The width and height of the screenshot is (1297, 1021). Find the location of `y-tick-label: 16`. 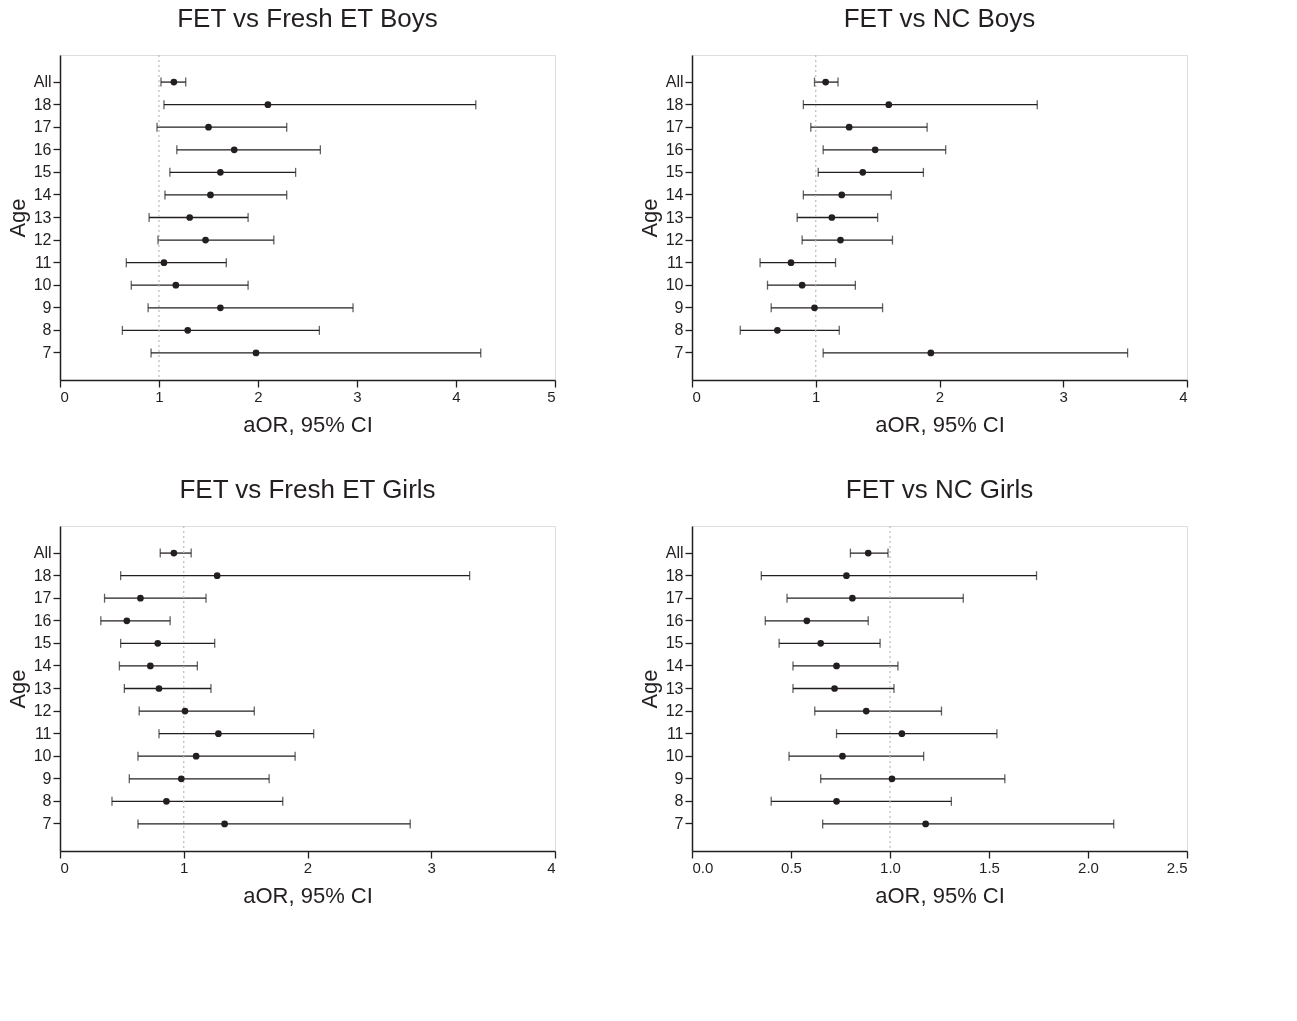

y-tick-label: 16 is located at coordinates (674, 149).